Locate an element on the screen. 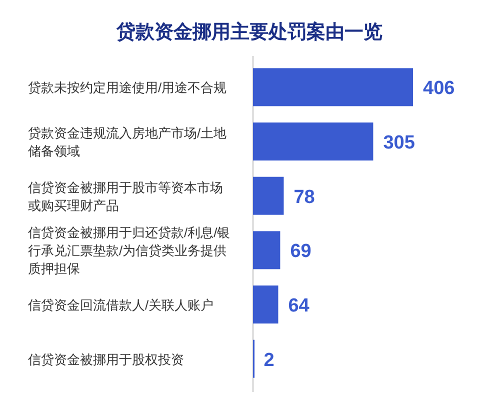  category: 贷款未按约定用途使用/用途不合规 is located at coordinates (127, 88).